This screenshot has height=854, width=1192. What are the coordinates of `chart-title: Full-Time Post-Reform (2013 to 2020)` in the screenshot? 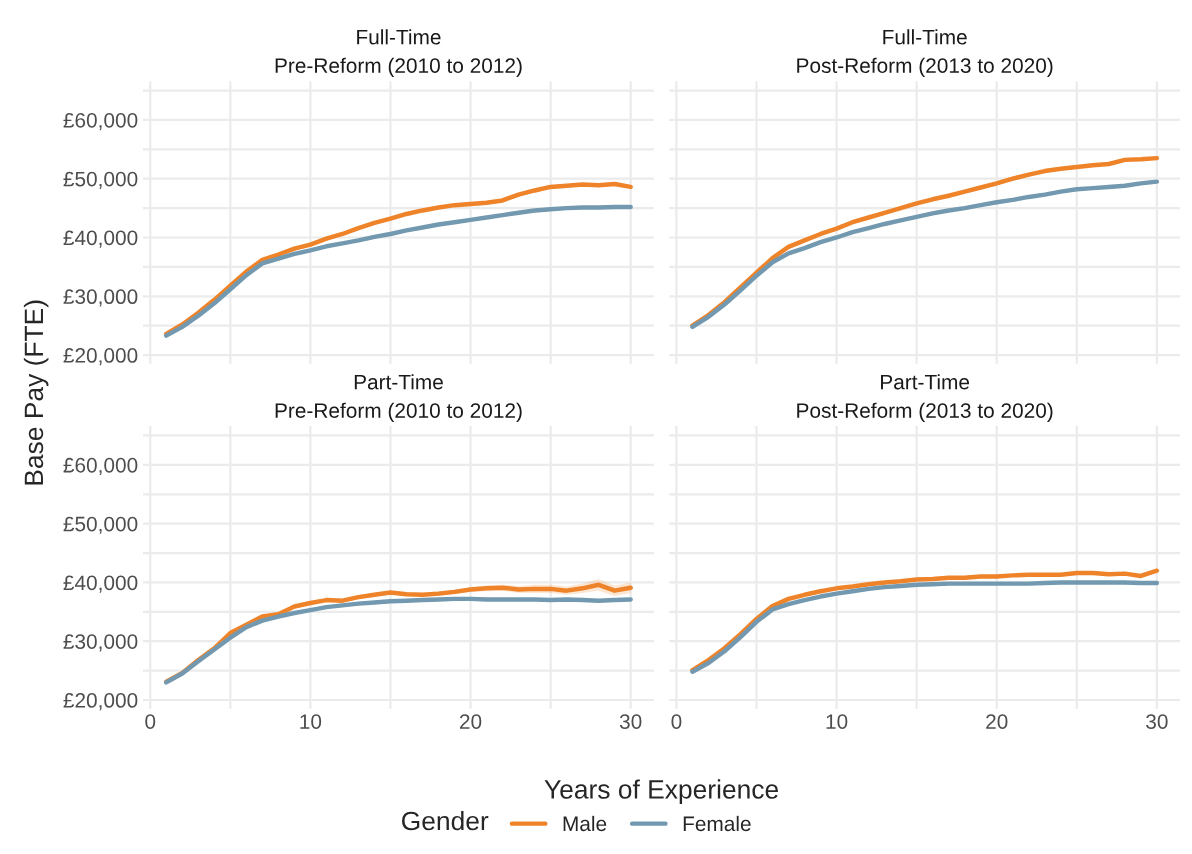 It's located at (925, 53).